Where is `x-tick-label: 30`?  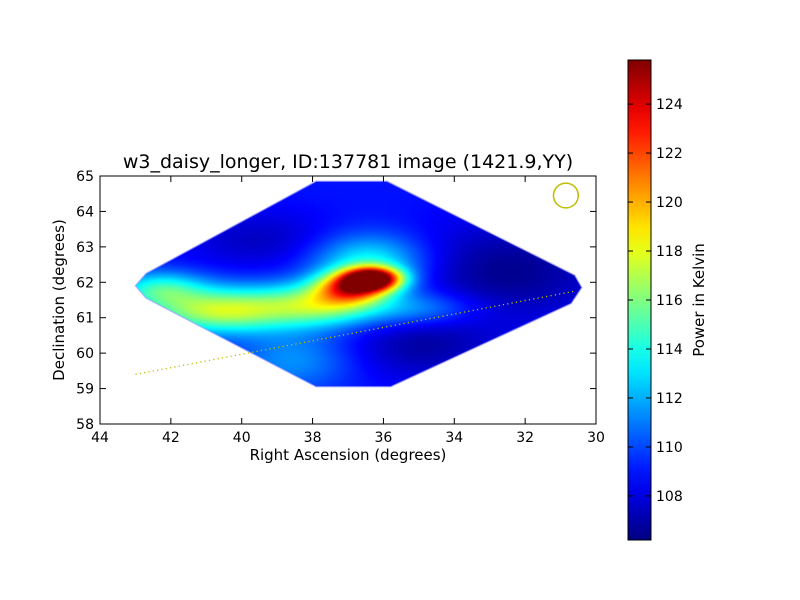
x-tick-label: 30 is located at coordinates (596, 438).